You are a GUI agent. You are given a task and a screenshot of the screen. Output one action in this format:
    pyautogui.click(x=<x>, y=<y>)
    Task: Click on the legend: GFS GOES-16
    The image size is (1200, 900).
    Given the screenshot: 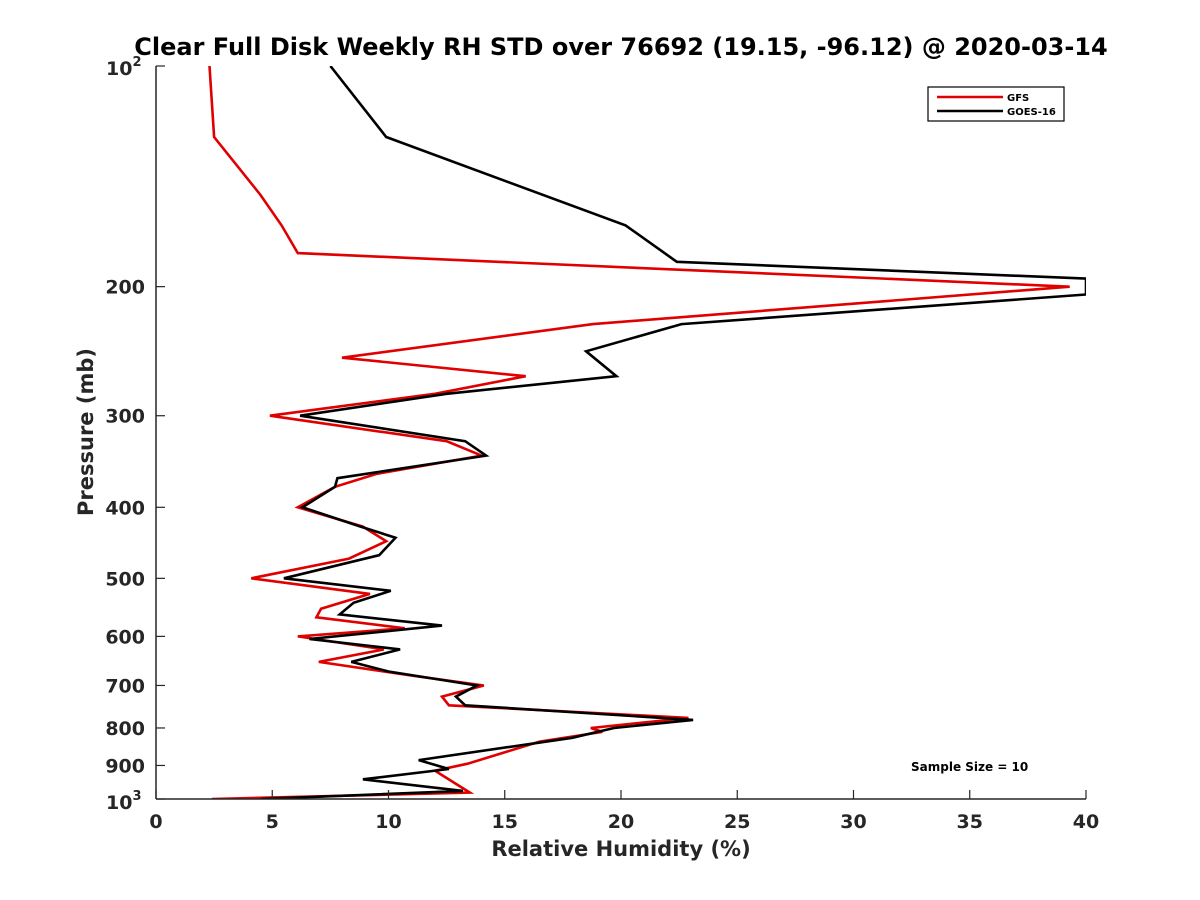 What is the action you would take?
    pyautogui.click(x=996, y=104)
    